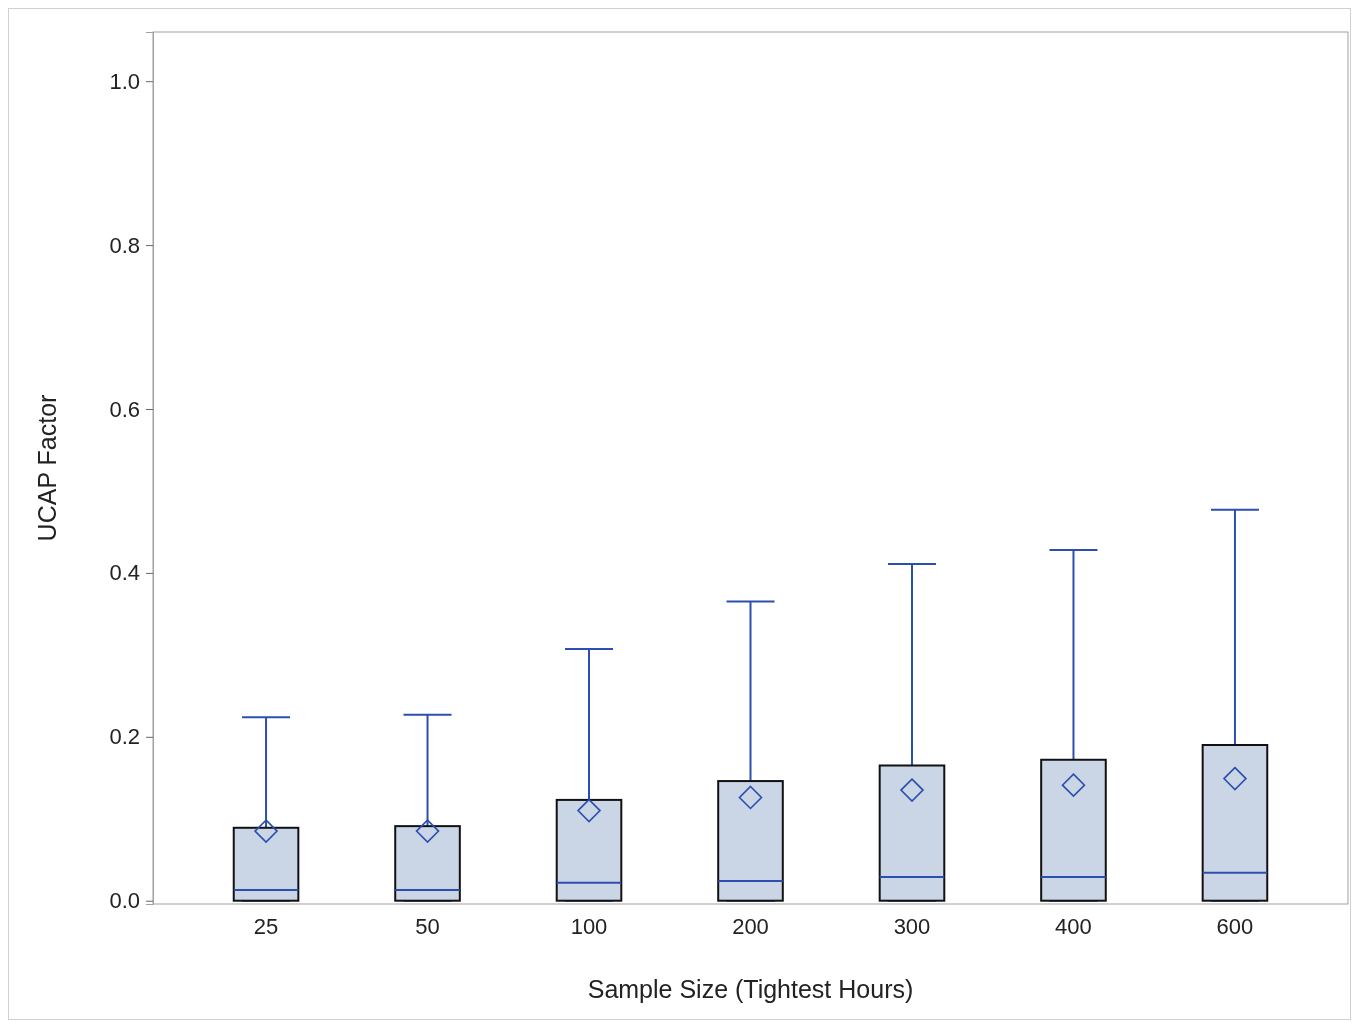  Describe the element at coordinates (1073, 926) in the screenshot. I see `x-tick-label: 400` at that location.